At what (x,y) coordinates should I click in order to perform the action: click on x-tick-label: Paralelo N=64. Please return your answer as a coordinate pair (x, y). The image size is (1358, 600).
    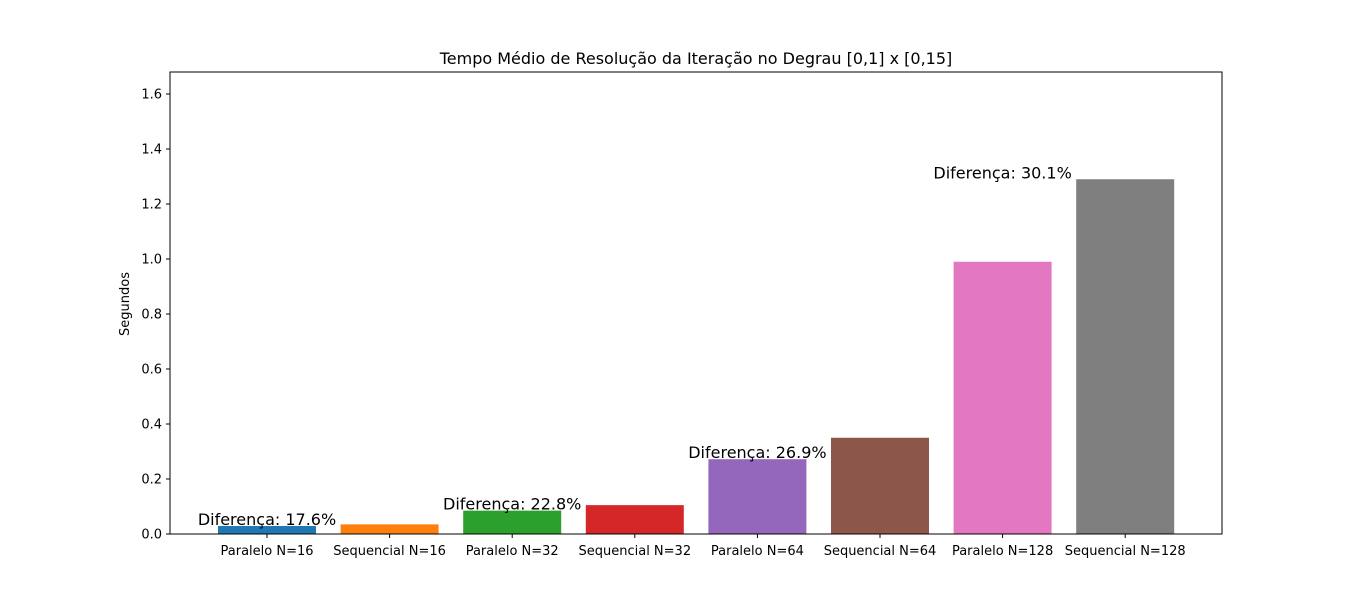
    Looking at the image, I should click on (757, 551).